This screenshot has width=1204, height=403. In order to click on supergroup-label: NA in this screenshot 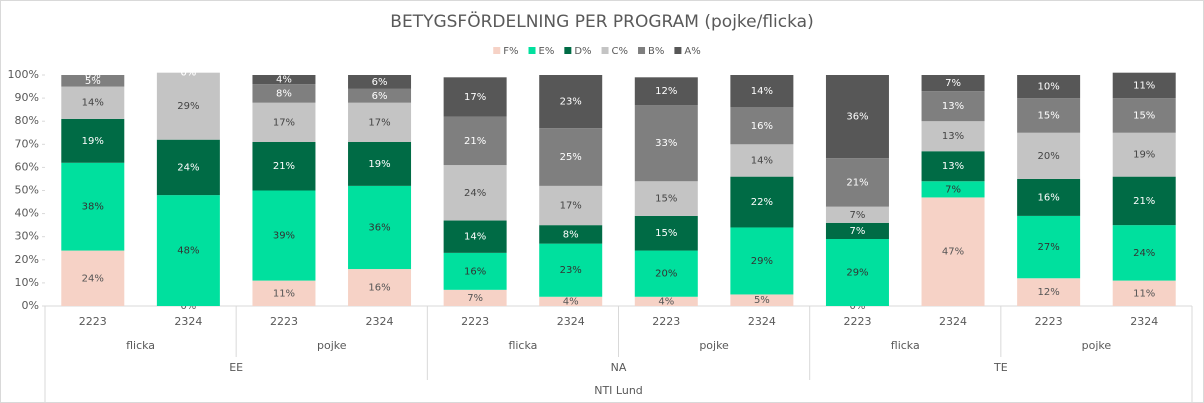, I will do `click(619, 367)`.